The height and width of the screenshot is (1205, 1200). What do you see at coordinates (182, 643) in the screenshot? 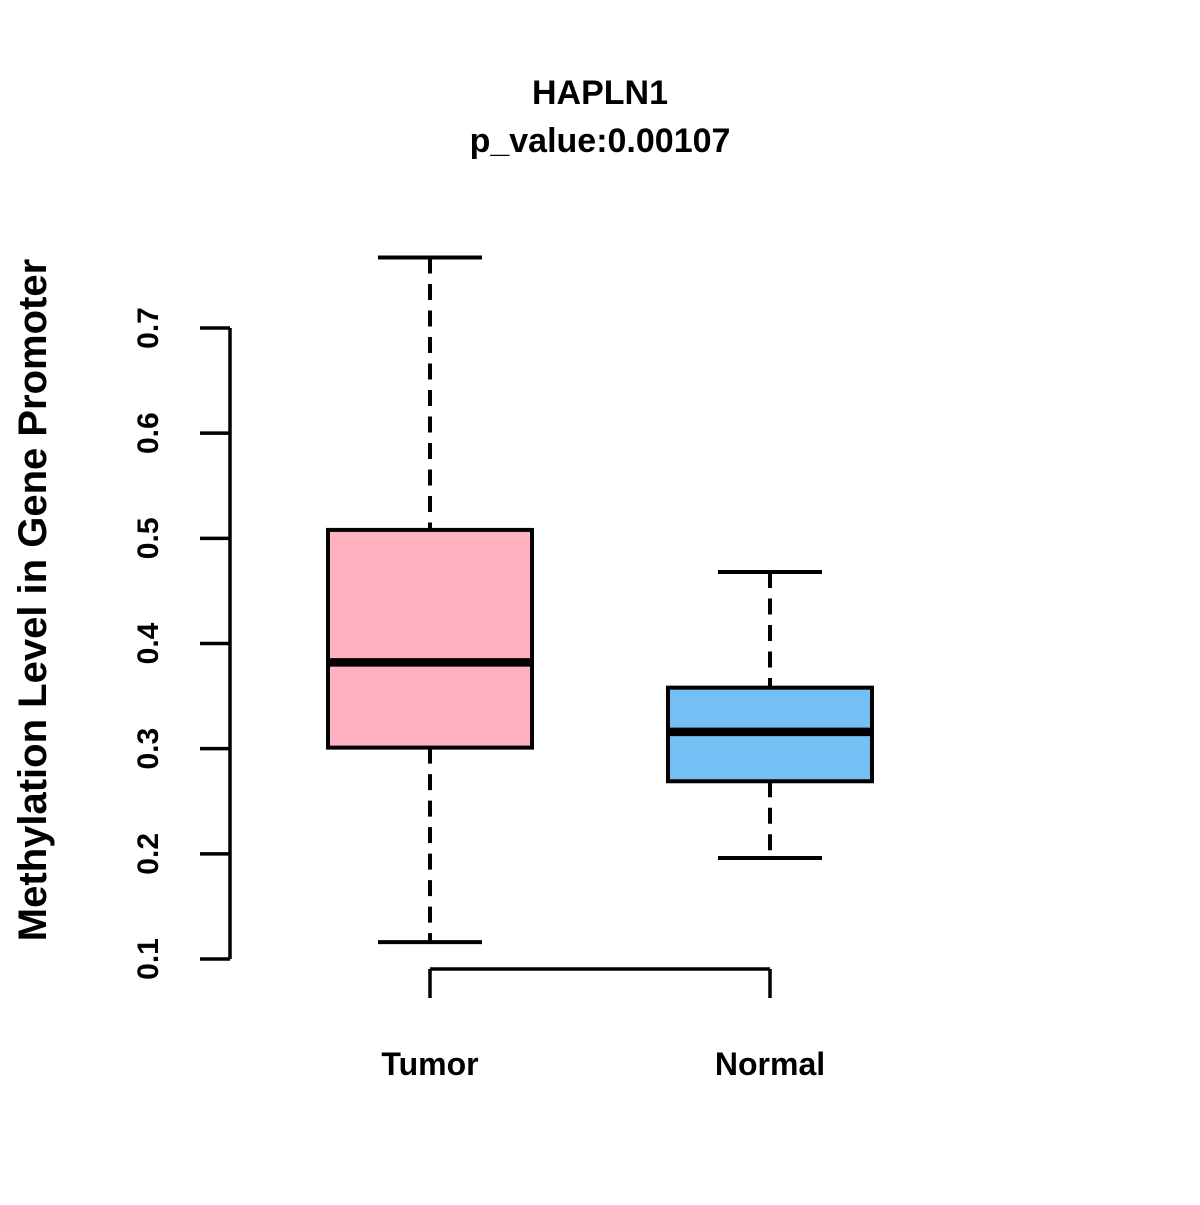
I see `y-axis: 0.1 0.2 0.3 0.4 0.5 0.6 0.7` at bounding box center [182, 643].